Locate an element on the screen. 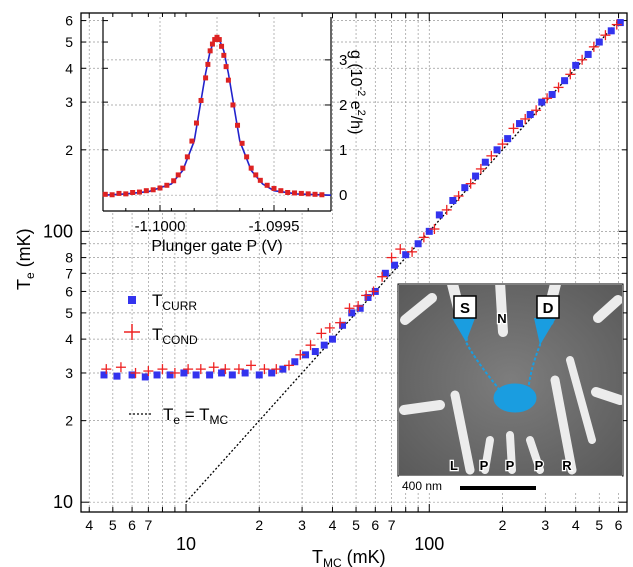 The height and width of the screenshot is (567, 633). main-y-minor-tick-label: 4 is located at coordinates (69, 339).